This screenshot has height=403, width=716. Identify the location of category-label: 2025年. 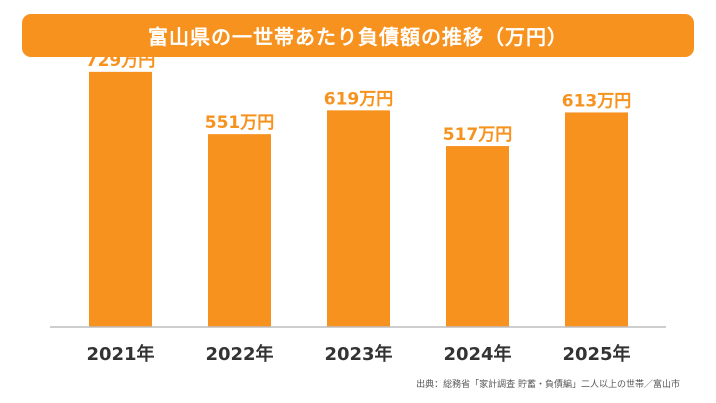
(596, 354).